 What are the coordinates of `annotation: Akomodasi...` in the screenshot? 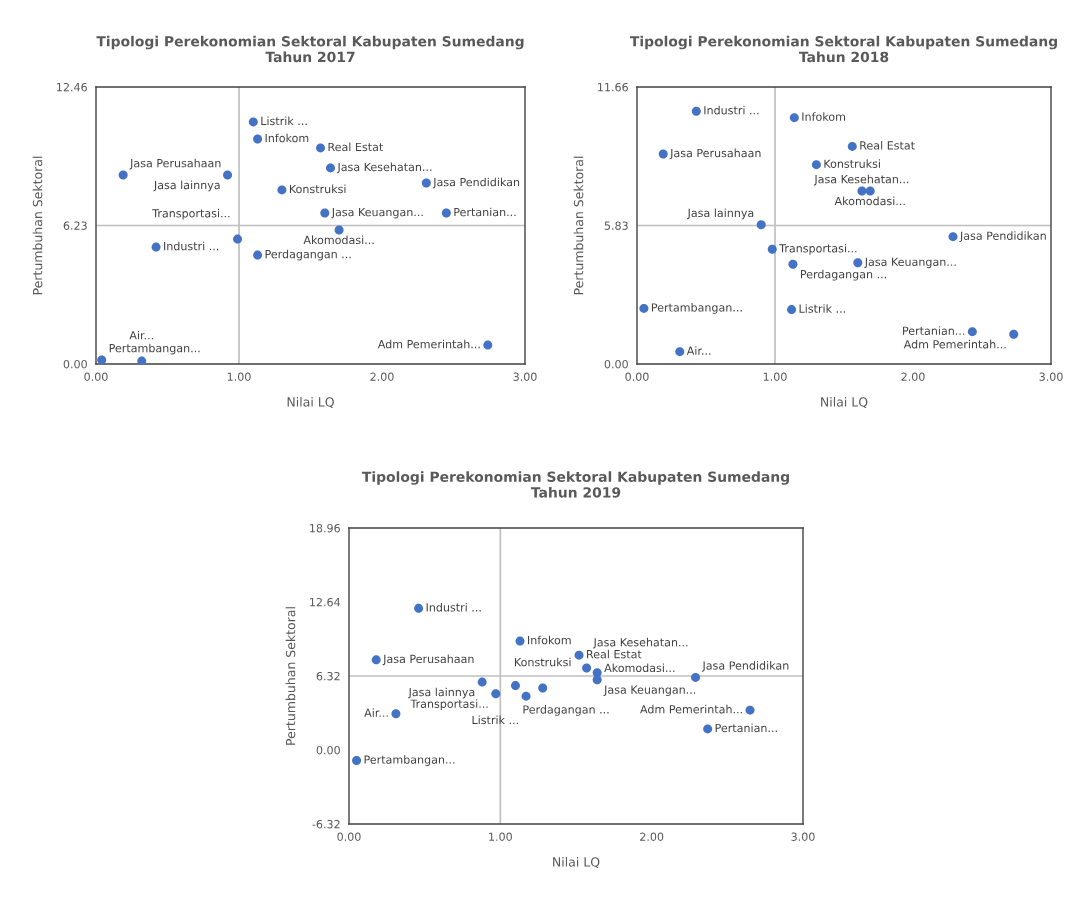 It's located at (639, 668).